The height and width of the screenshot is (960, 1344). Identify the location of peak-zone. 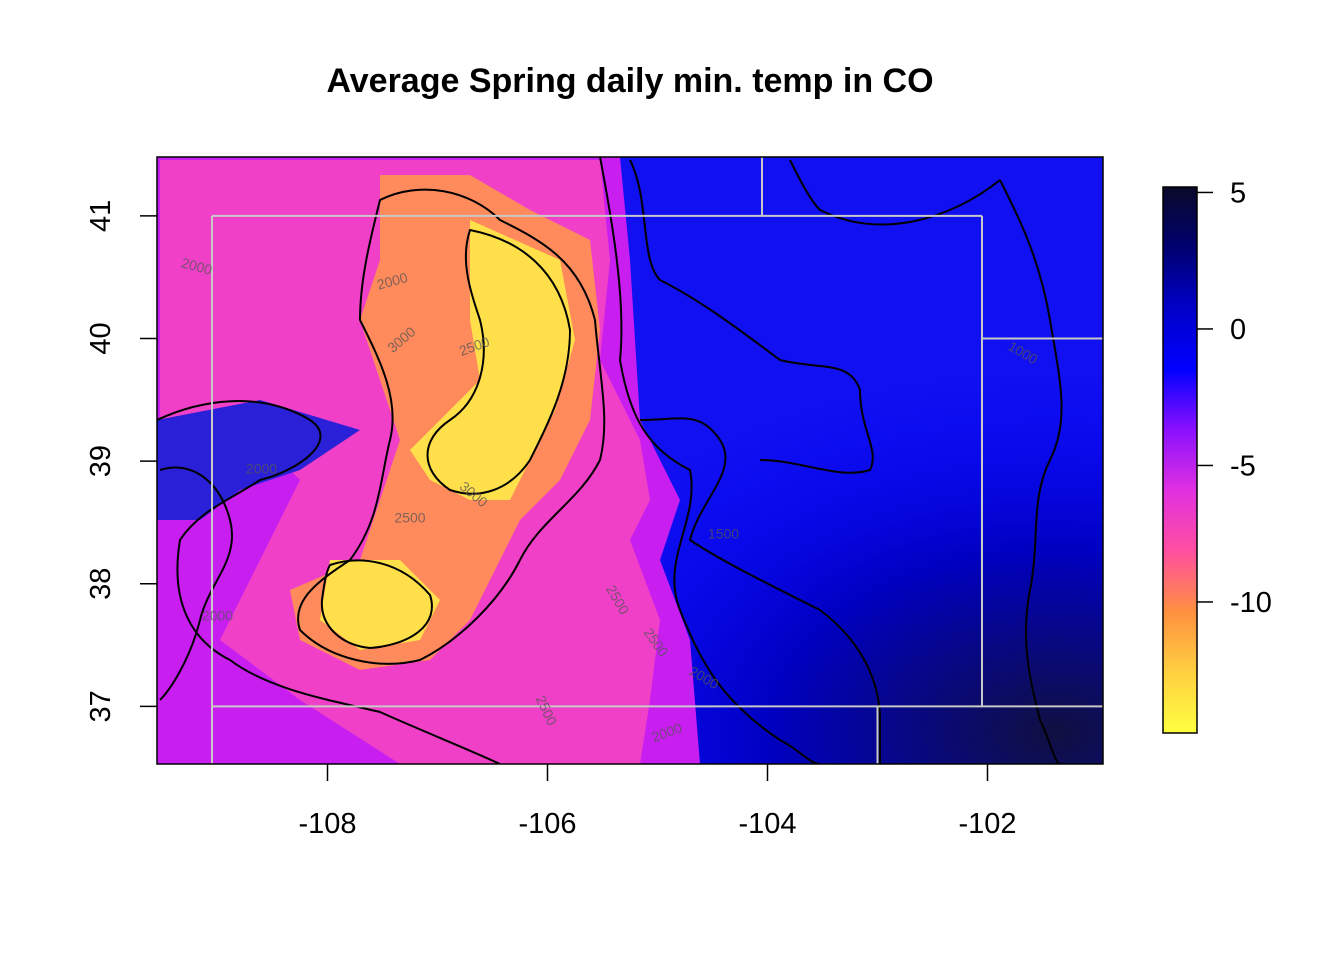
(492, 360).